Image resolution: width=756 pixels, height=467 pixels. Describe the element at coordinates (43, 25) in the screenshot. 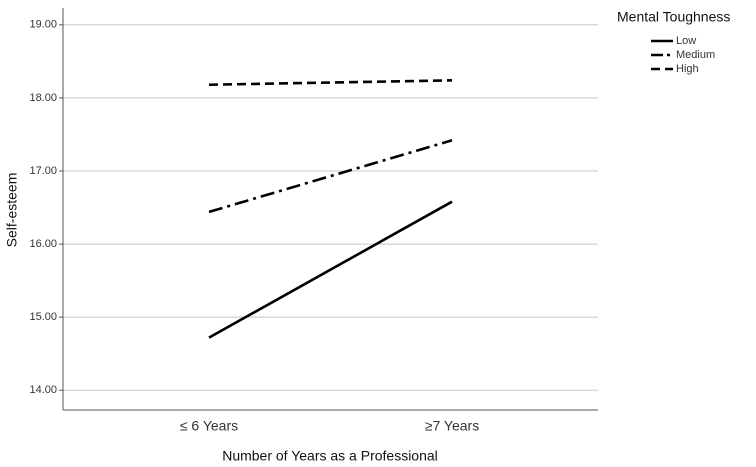

I see `y-tick-label: 19.00` at that location.